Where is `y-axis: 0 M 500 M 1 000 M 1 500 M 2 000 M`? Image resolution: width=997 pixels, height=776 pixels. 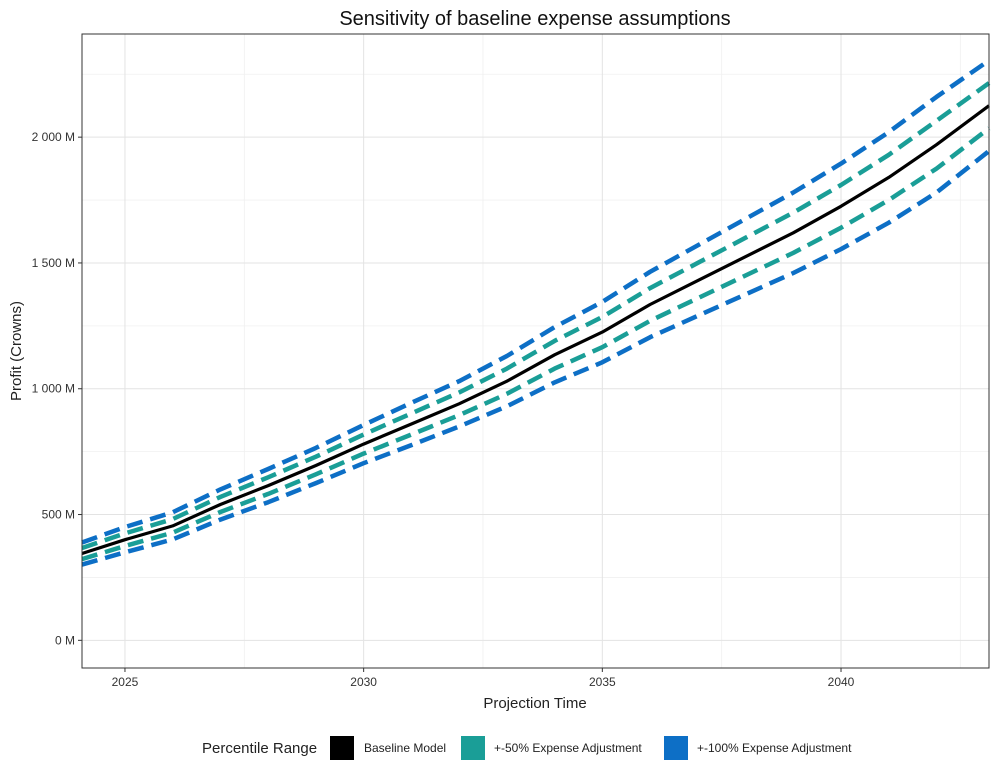 y-axis: 0 M 500 M 1 000 M 1 500 M 2 000 M is located at coordinates (57, 388).